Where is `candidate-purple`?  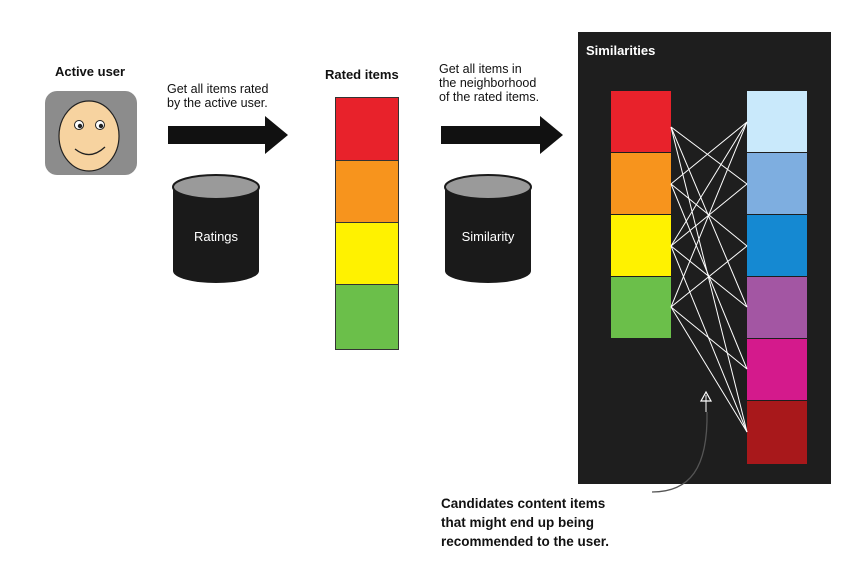 candidate-purple is located at coordinates (777, 307).